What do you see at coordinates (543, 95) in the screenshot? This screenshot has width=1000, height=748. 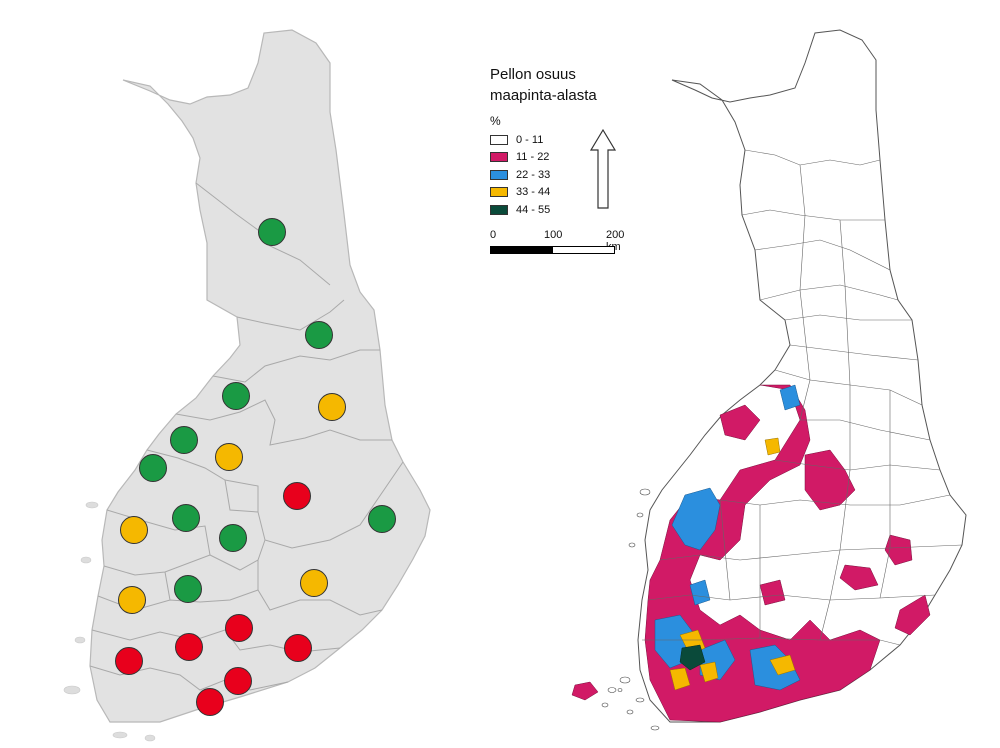 I see `legend-title-line2: maapinta-alasta` at bounding box center [543, 95].